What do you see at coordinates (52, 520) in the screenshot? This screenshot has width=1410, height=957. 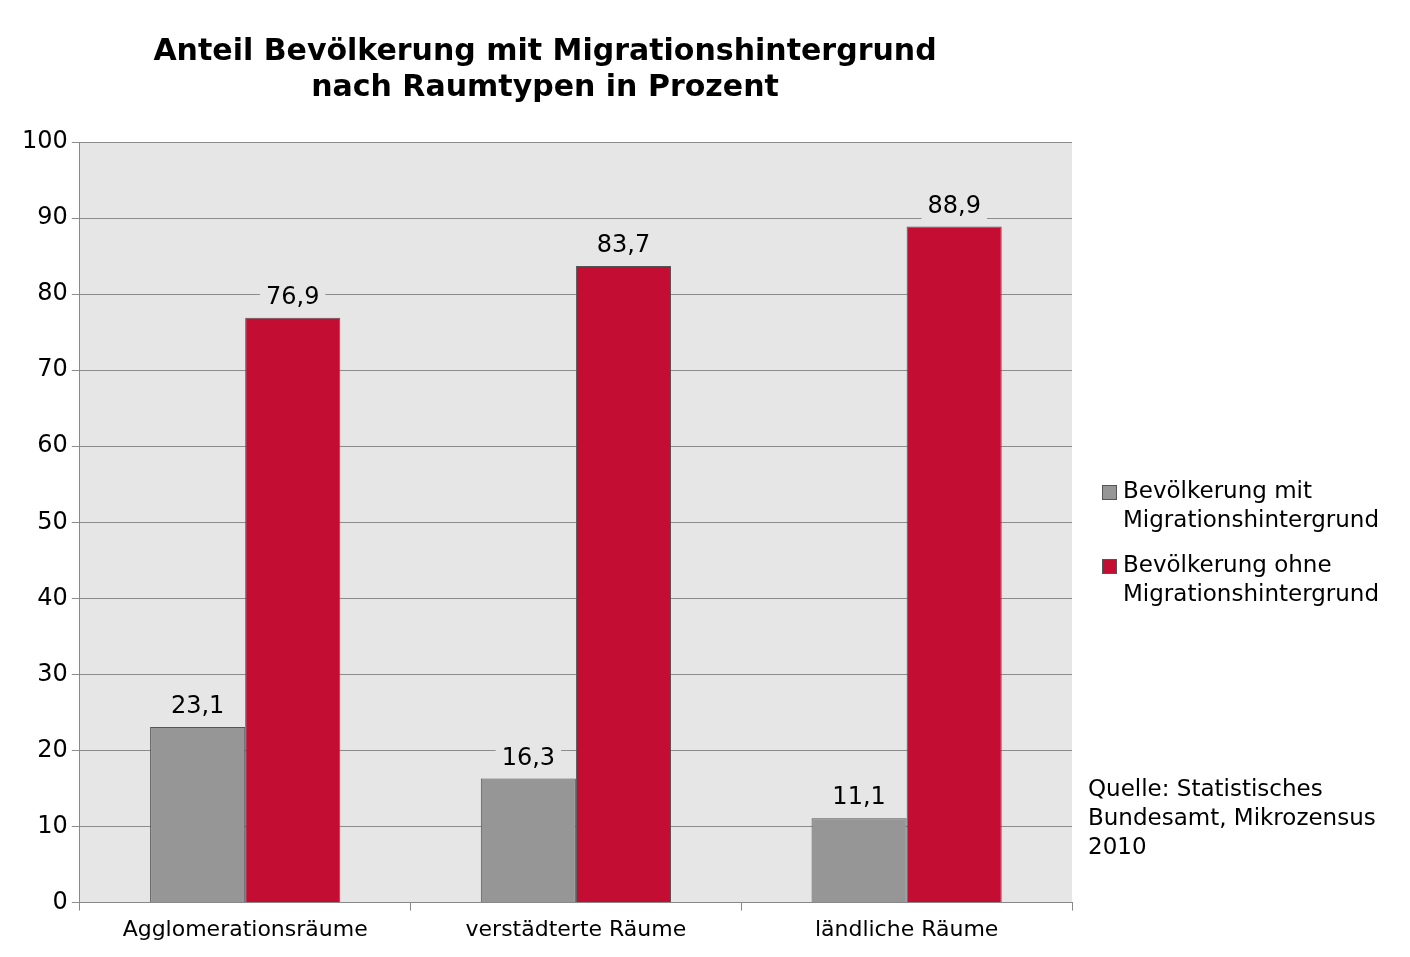 I see `y-tick-label: 50` at bounding box center [52, 520].